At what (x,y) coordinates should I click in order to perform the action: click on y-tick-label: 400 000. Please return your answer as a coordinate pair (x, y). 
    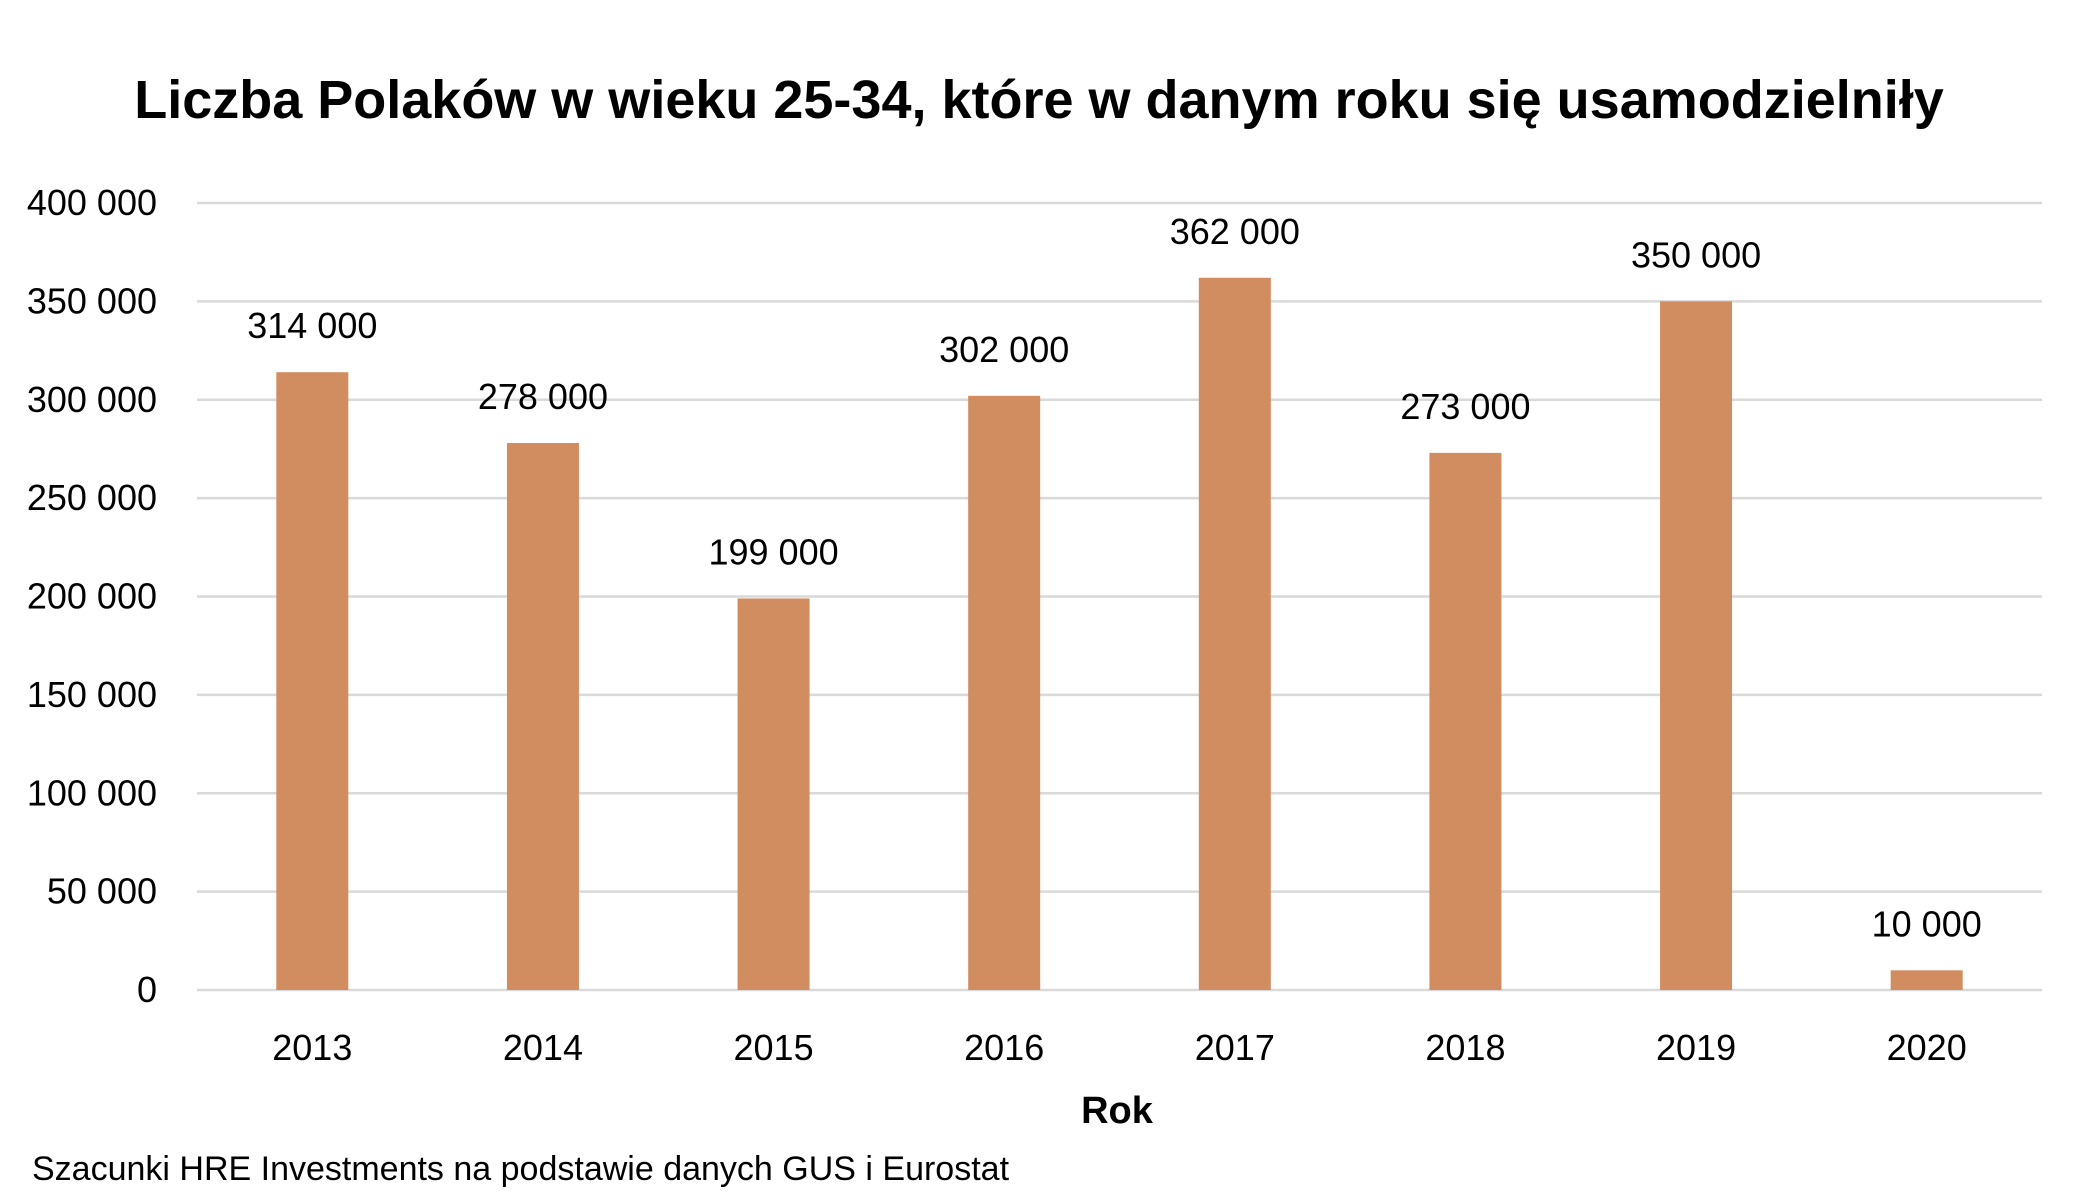
    Looking at the image, I should click on (92, 202).